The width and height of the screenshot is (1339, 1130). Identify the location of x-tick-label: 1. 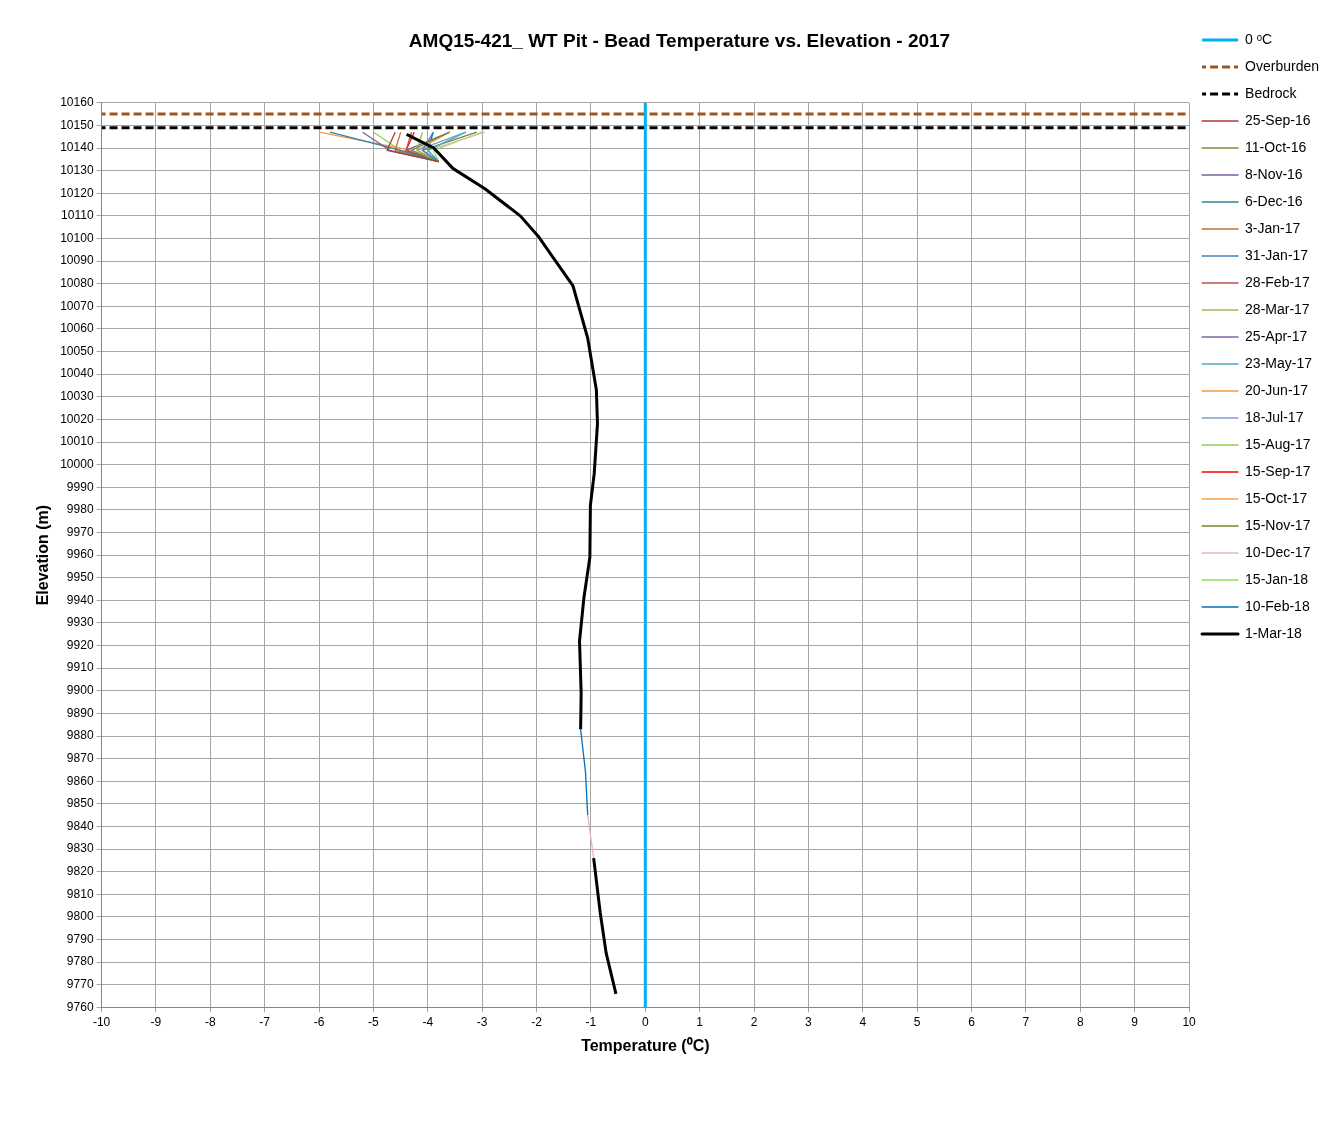
(700, 1021).